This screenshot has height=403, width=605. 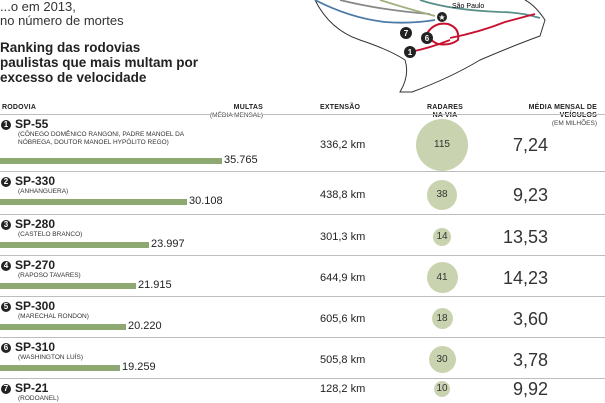 I want to click on rank-badge: 5, so click(x=6, y=307).